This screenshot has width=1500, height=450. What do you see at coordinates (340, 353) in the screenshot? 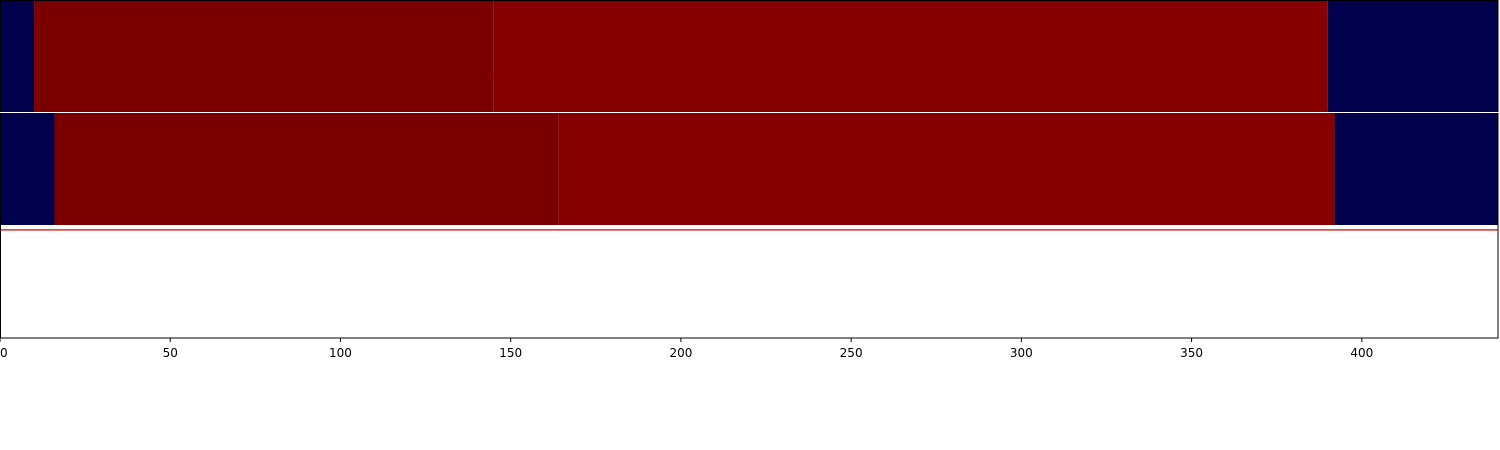
I see `x-tick-label-2: 100` at bounding box center [340, 353].